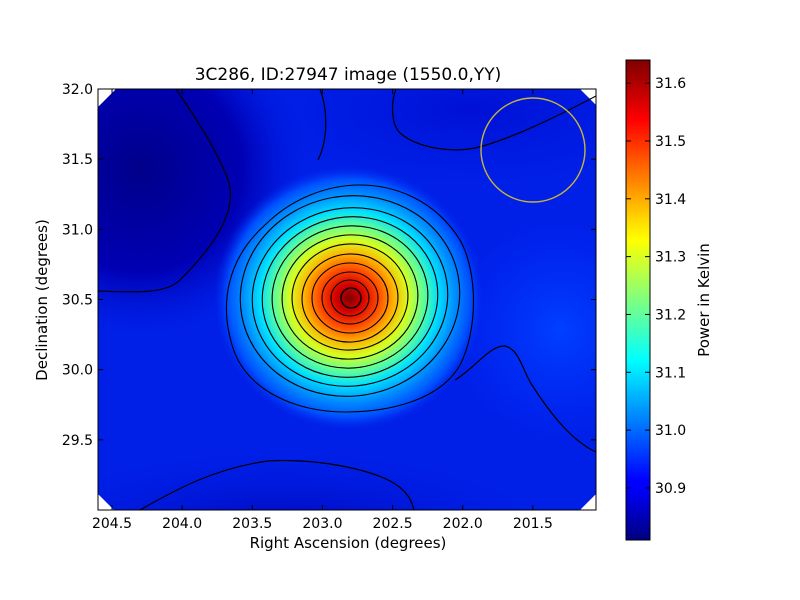  I want to click on source-contours, so click(350, 298).